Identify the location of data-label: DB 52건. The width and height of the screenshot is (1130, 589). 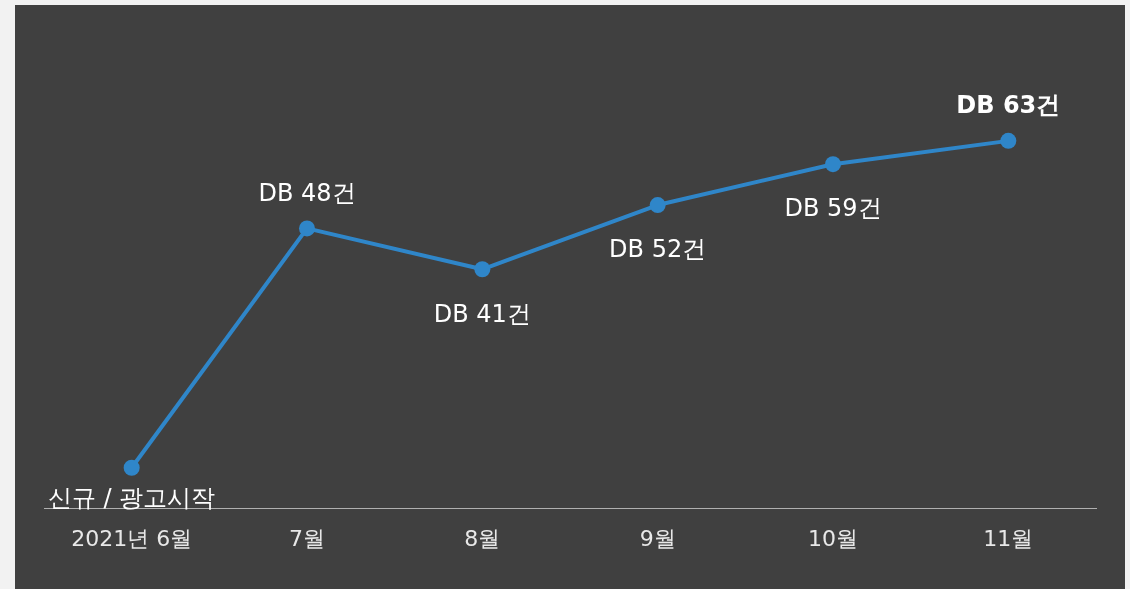
(658, 249).